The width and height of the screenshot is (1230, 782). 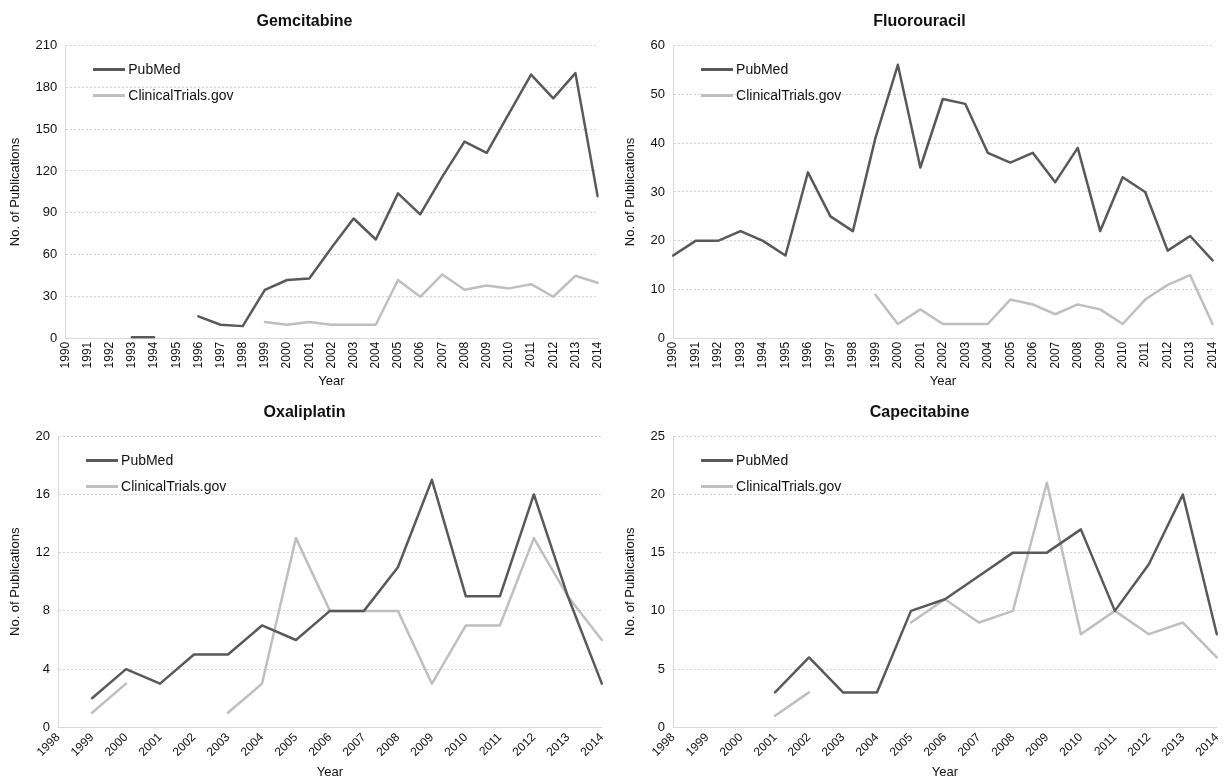 What do you see at coordinates (43, 494) in the screenshot?
I see `y-tick-label: 16` at bounding box center [43, 494].